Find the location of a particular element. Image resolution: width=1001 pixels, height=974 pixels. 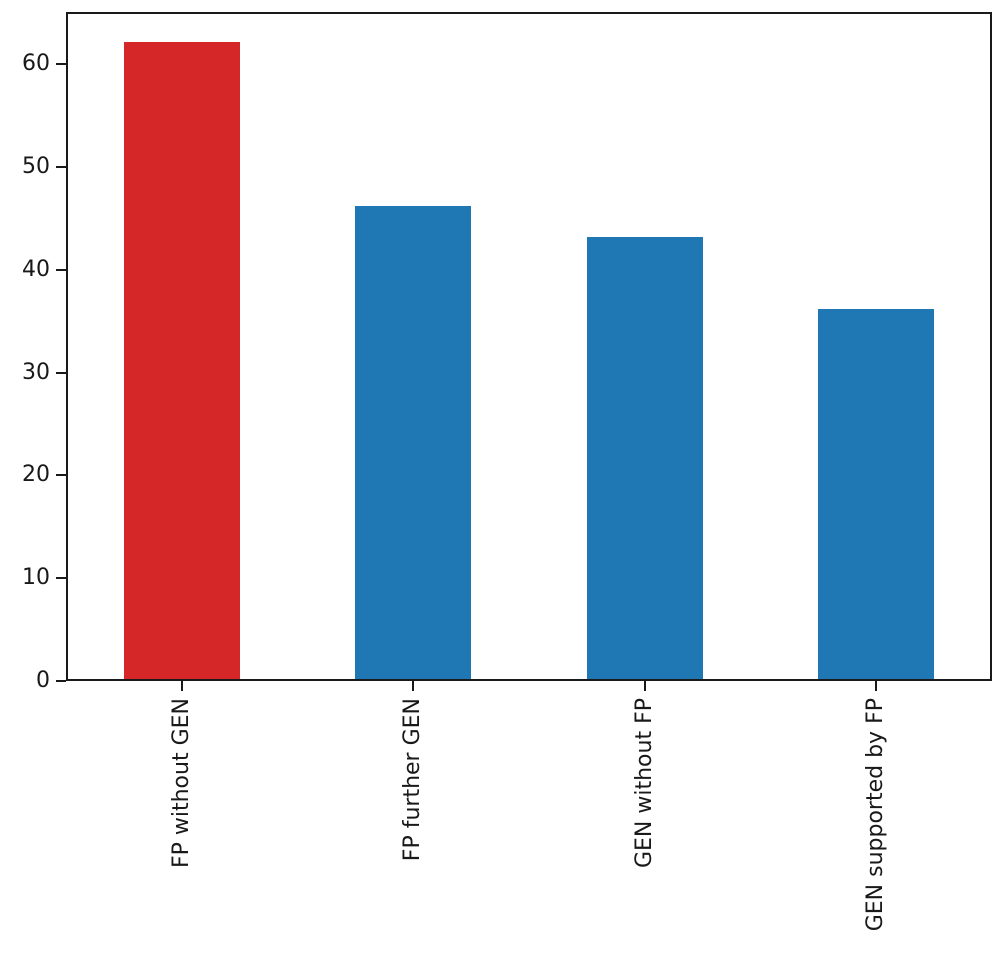

x-tick-label: FP without GEN is located at coordinates (181, 783).